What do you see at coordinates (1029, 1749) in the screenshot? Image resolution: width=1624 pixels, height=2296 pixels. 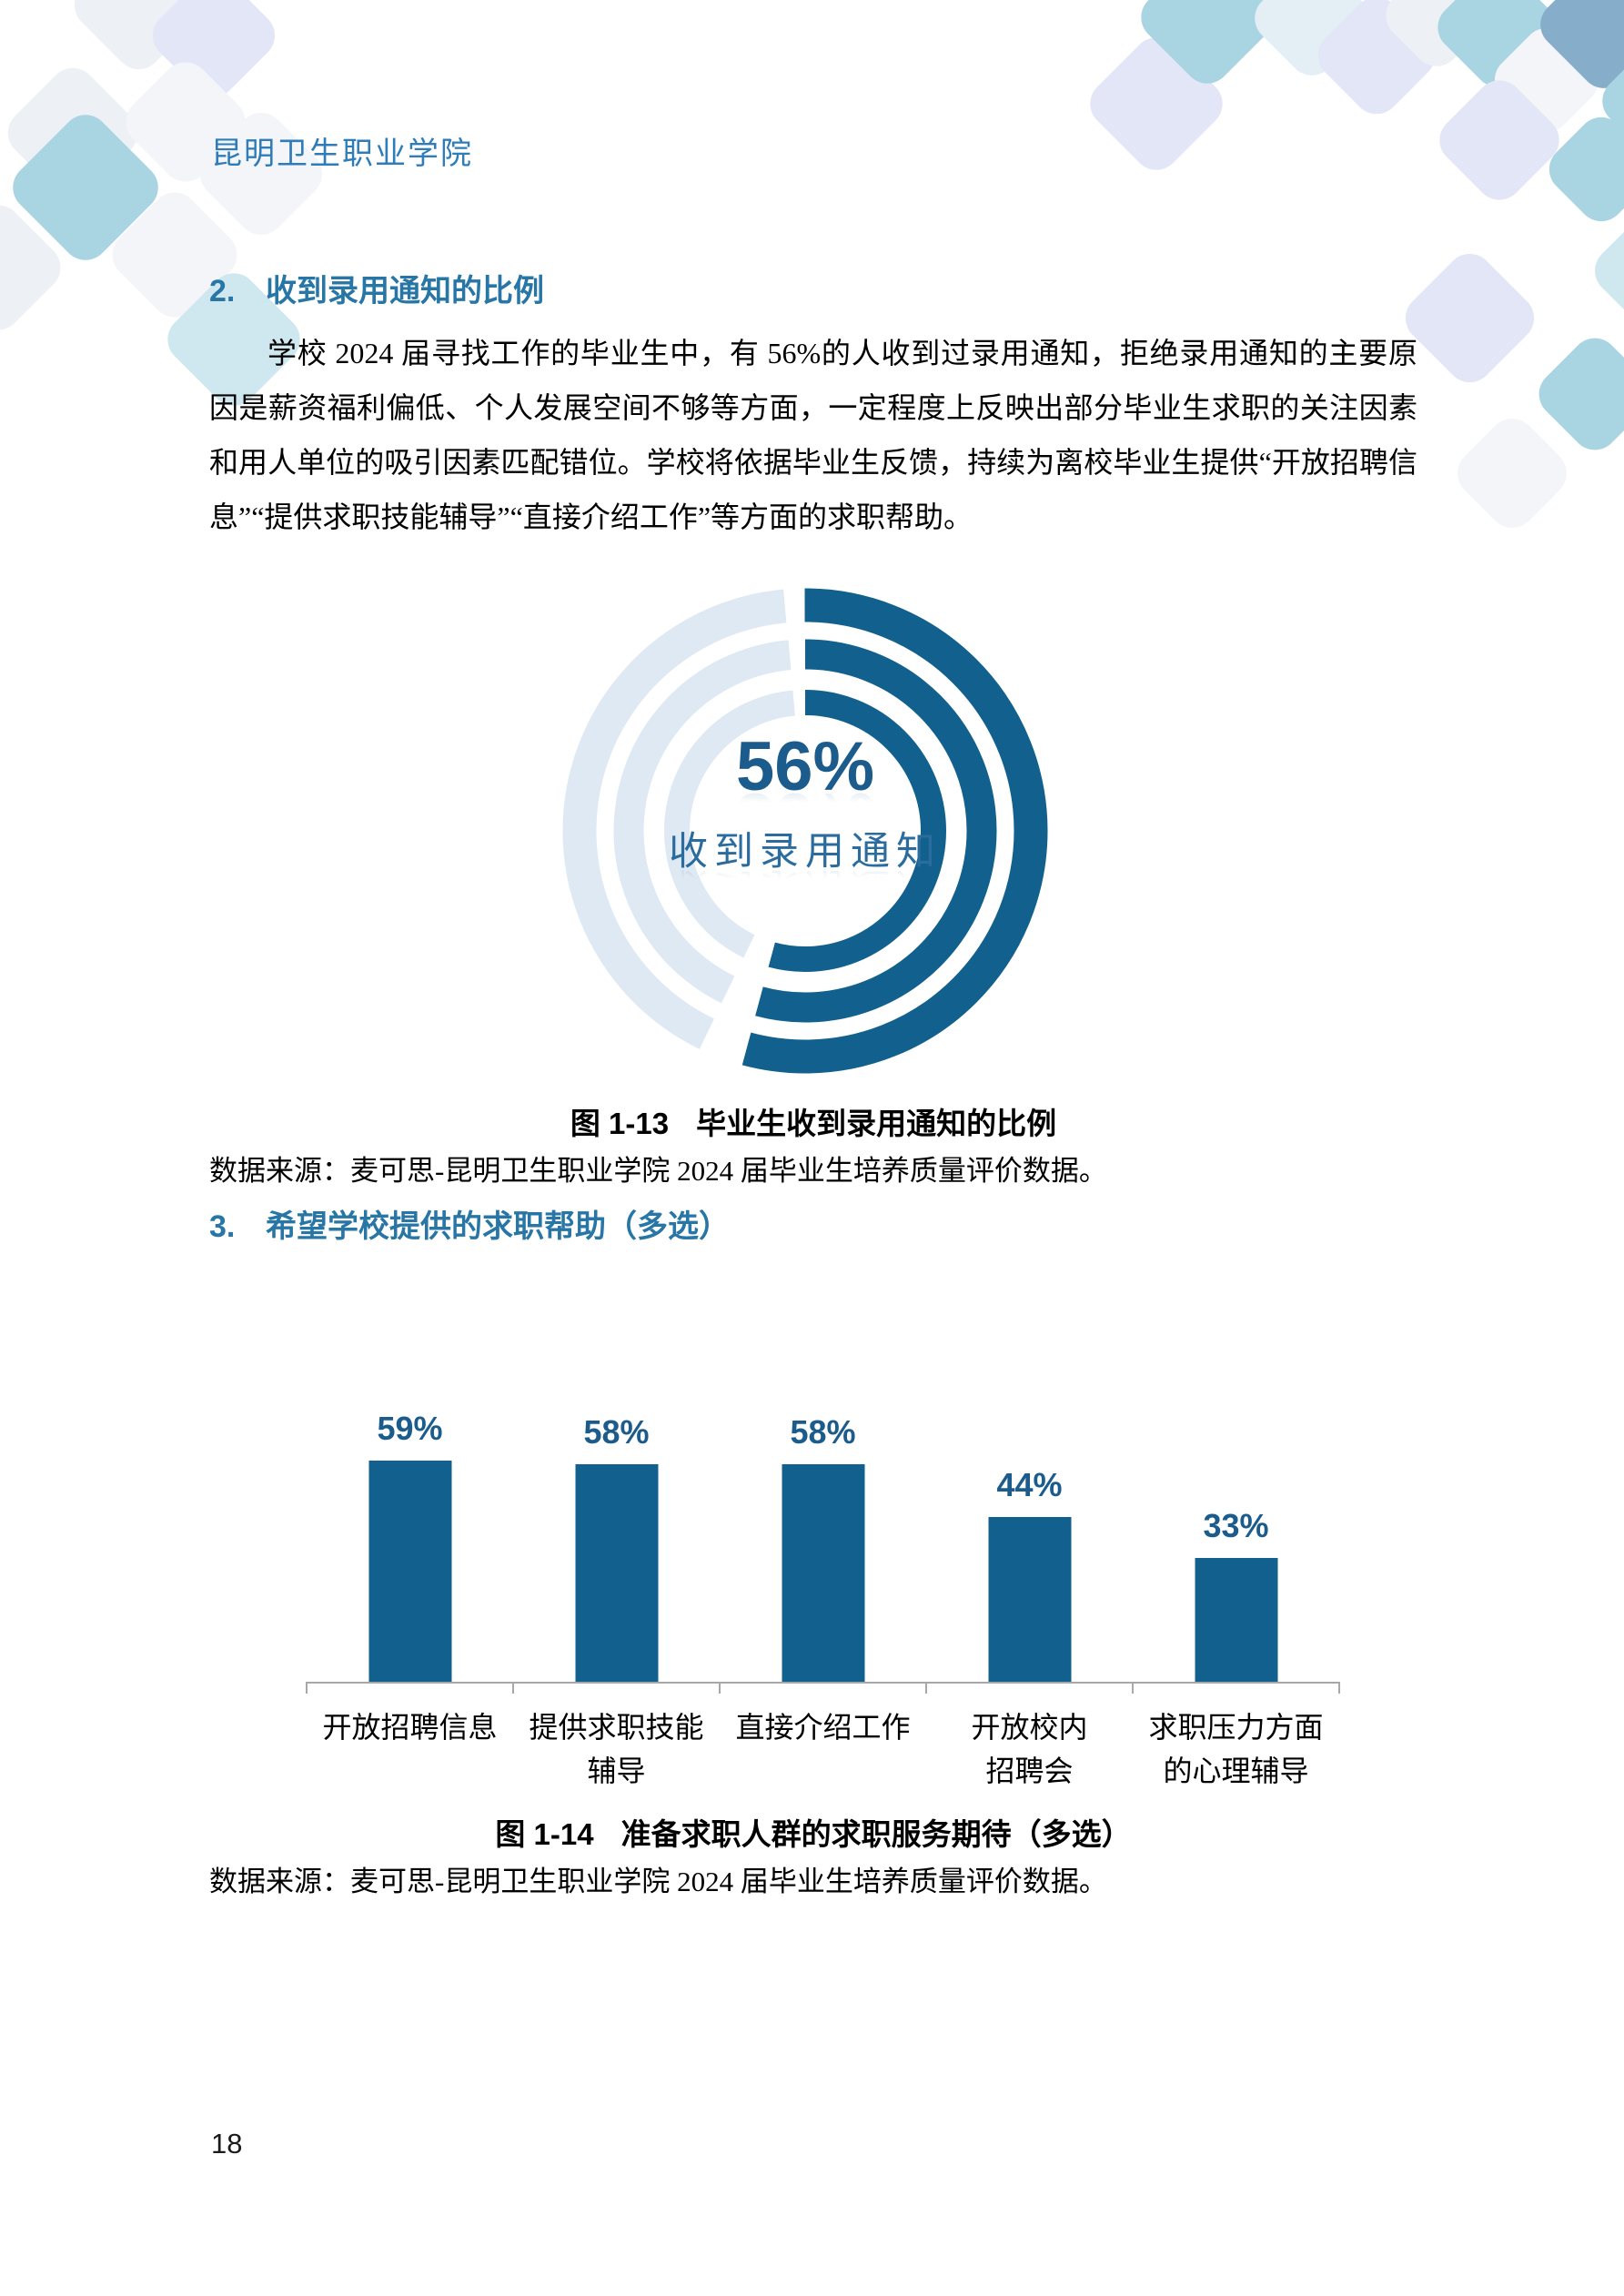 I see `bar-category-label: 开放校内 招聘会` at bounding box center [1029, 1749].